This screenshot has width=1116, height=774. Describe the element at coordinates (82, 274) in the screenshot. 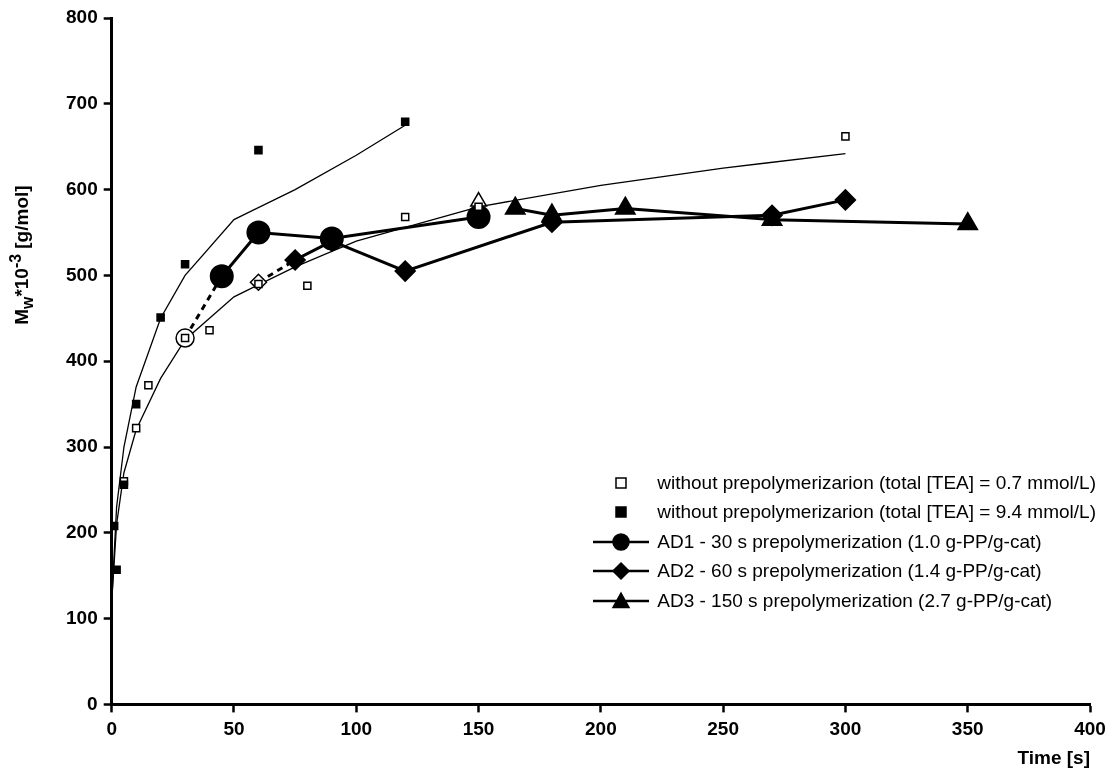

I see `y-tick-label: 500` at that location.